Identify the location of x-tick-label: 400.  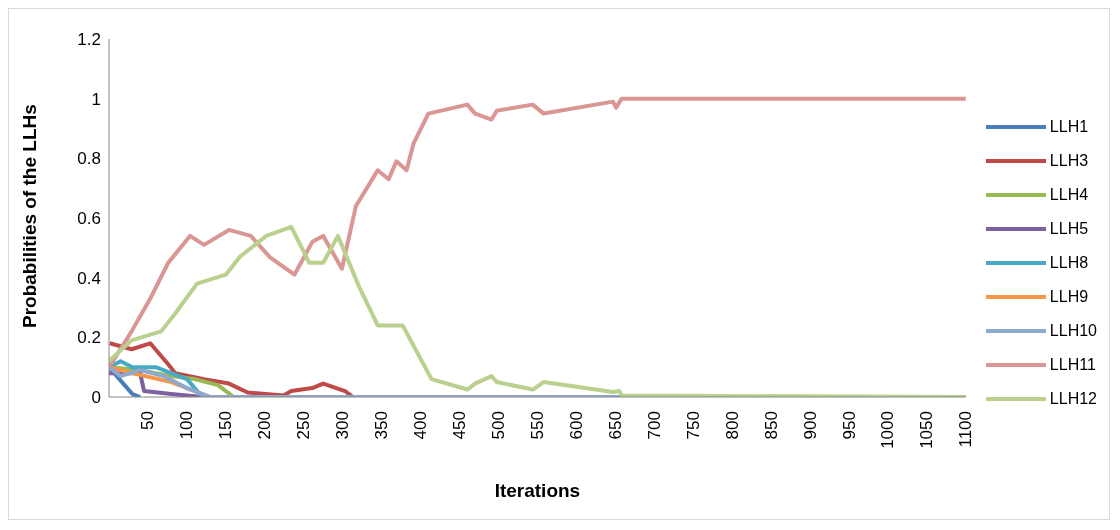
(421, 425).